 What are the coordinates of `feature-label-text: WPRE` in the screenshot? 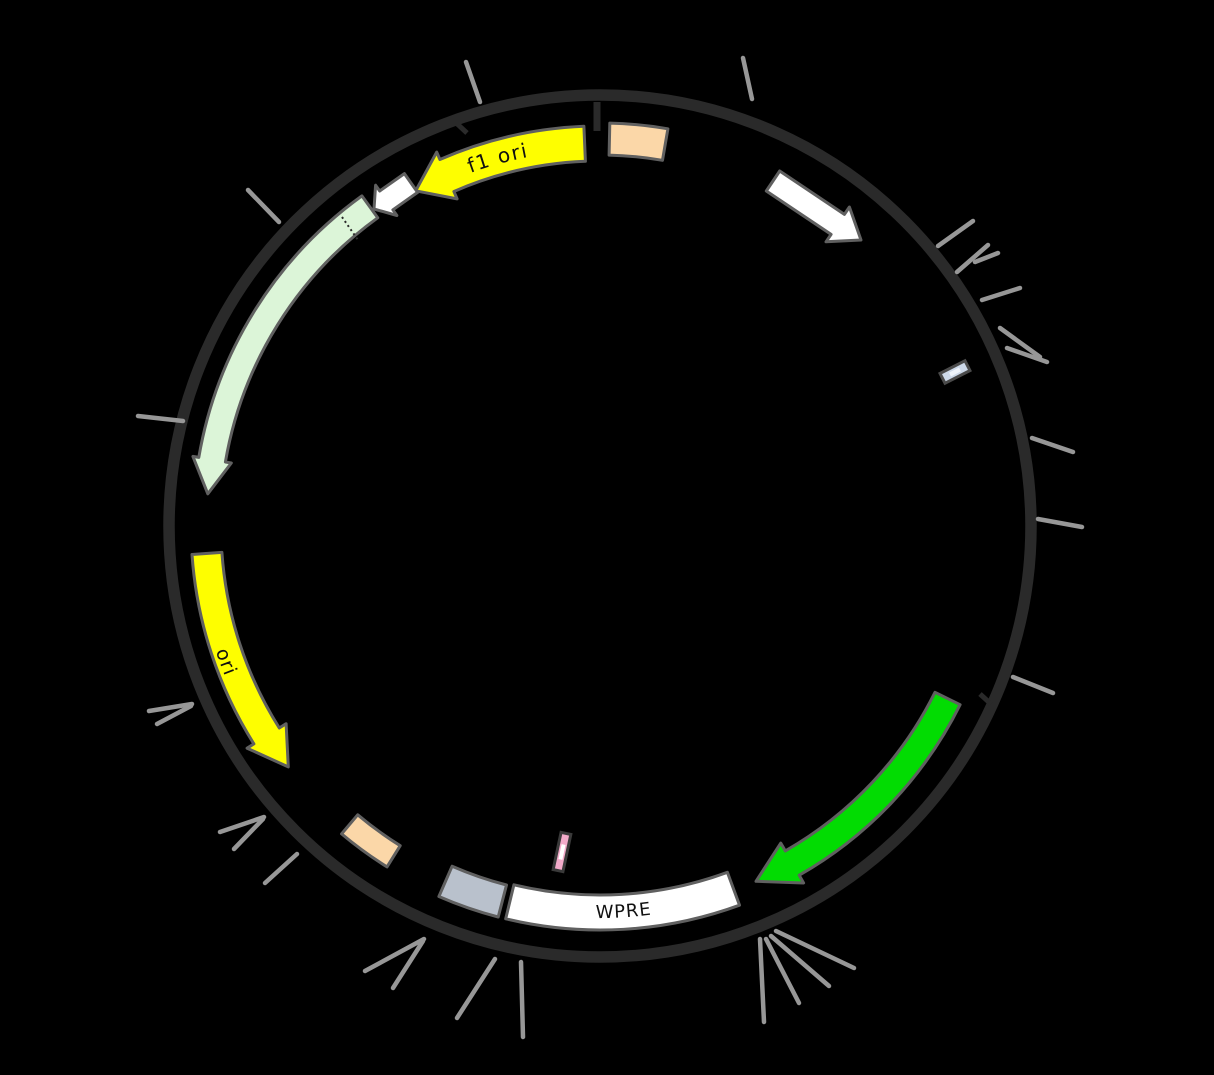 It's located at (623, 911).